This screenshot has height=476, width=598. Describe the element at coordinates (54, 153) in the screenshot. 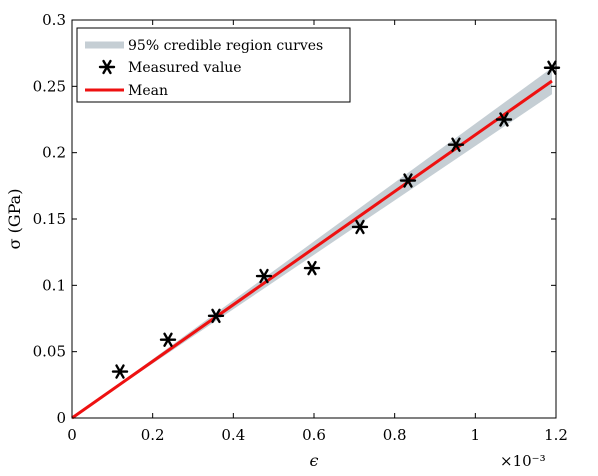

I see `y-tick-label: 0.2` at that location.